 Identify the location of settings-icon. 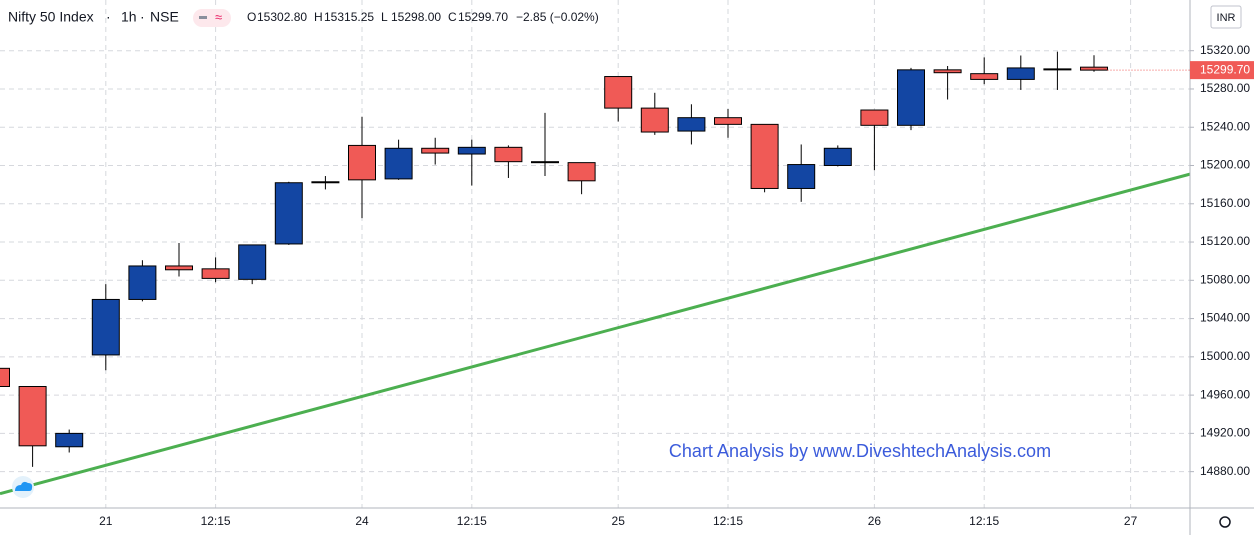
(1225, 522).